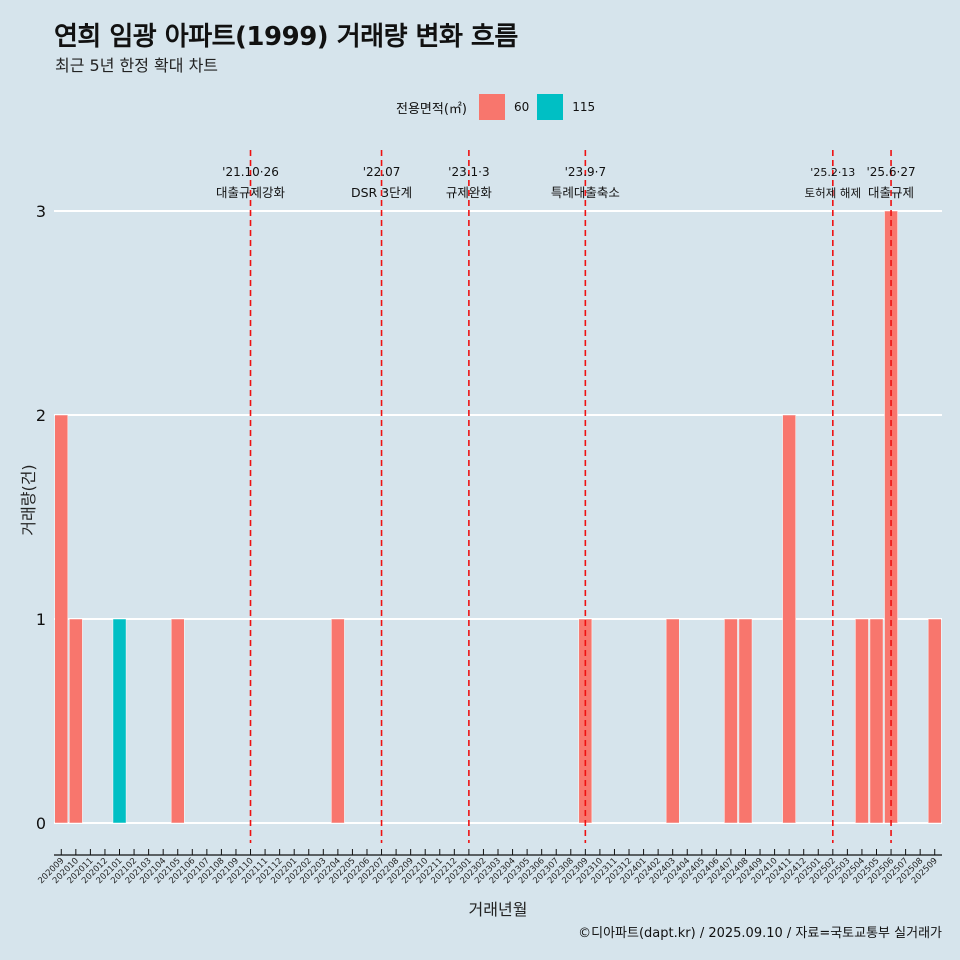 The width and height of the screenshot is (960, 960). What do you see at coordinates (833, 193) in the screenshot?
I see `event-label-202502: 토허제 해제` at bounding box center [833, 193].